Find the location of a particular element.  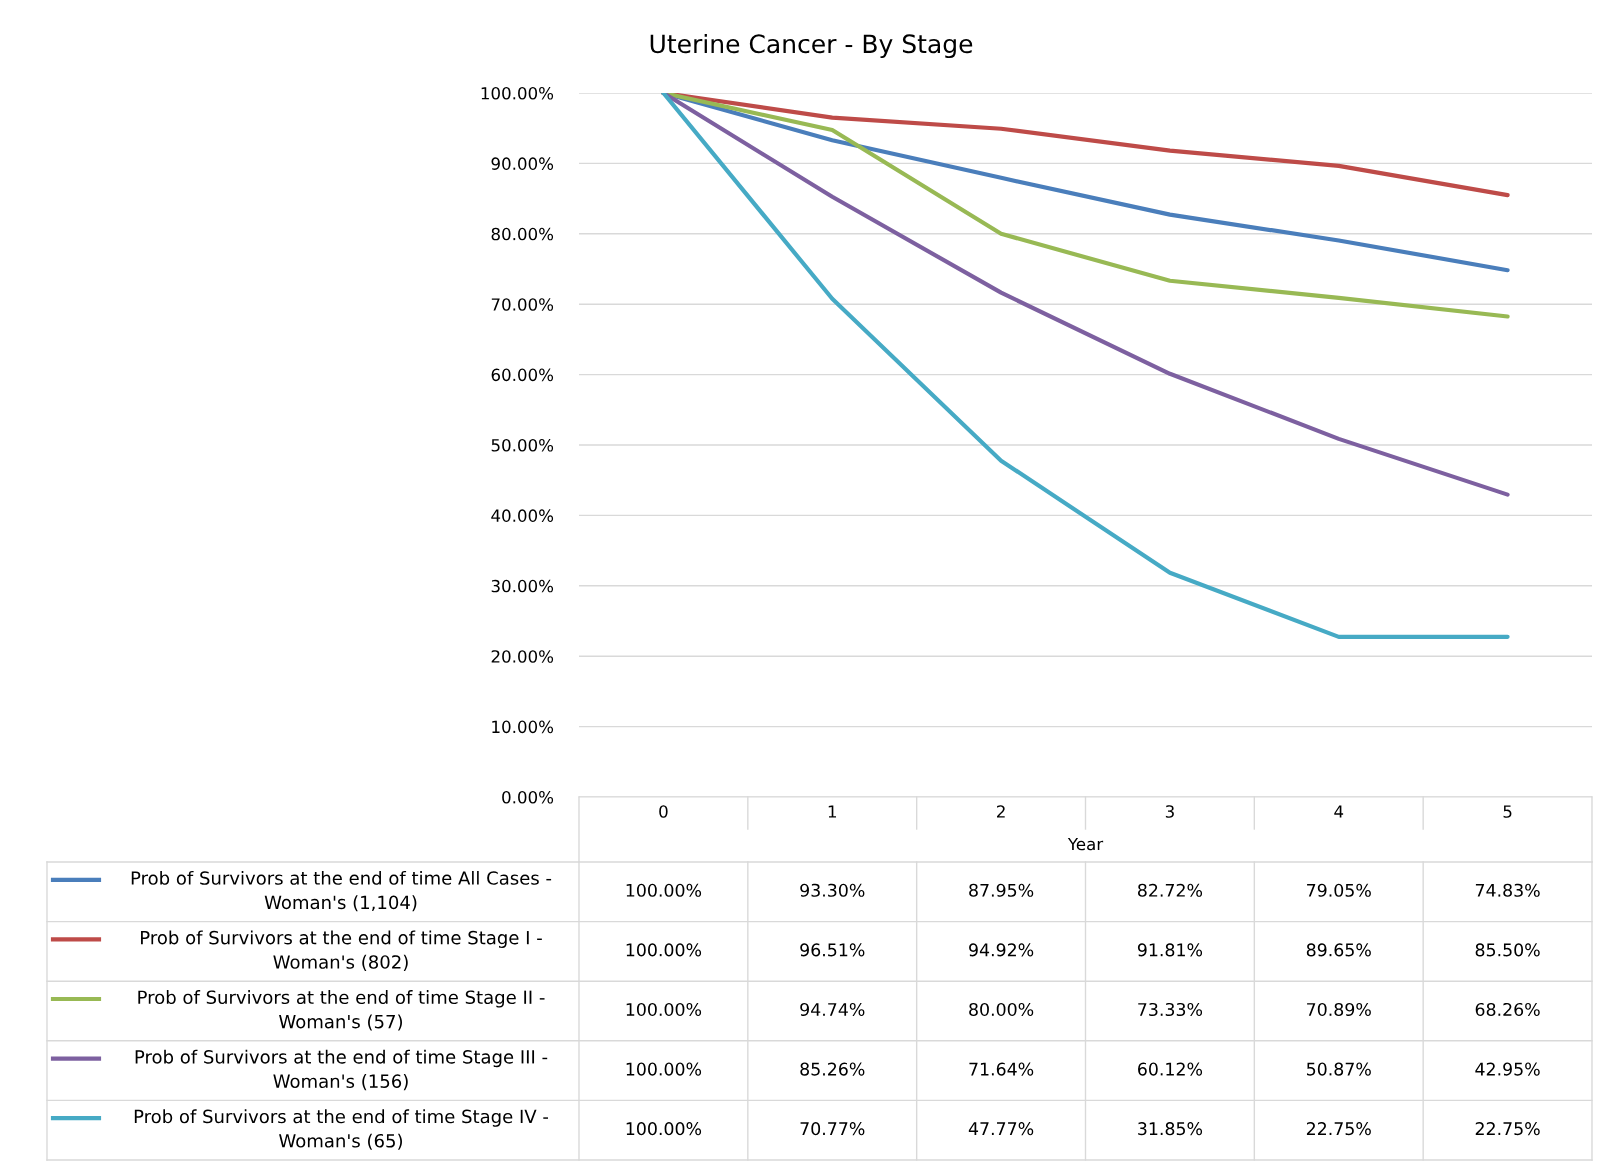

x-tick-label: 3 is located at coordinates (1169, 811).